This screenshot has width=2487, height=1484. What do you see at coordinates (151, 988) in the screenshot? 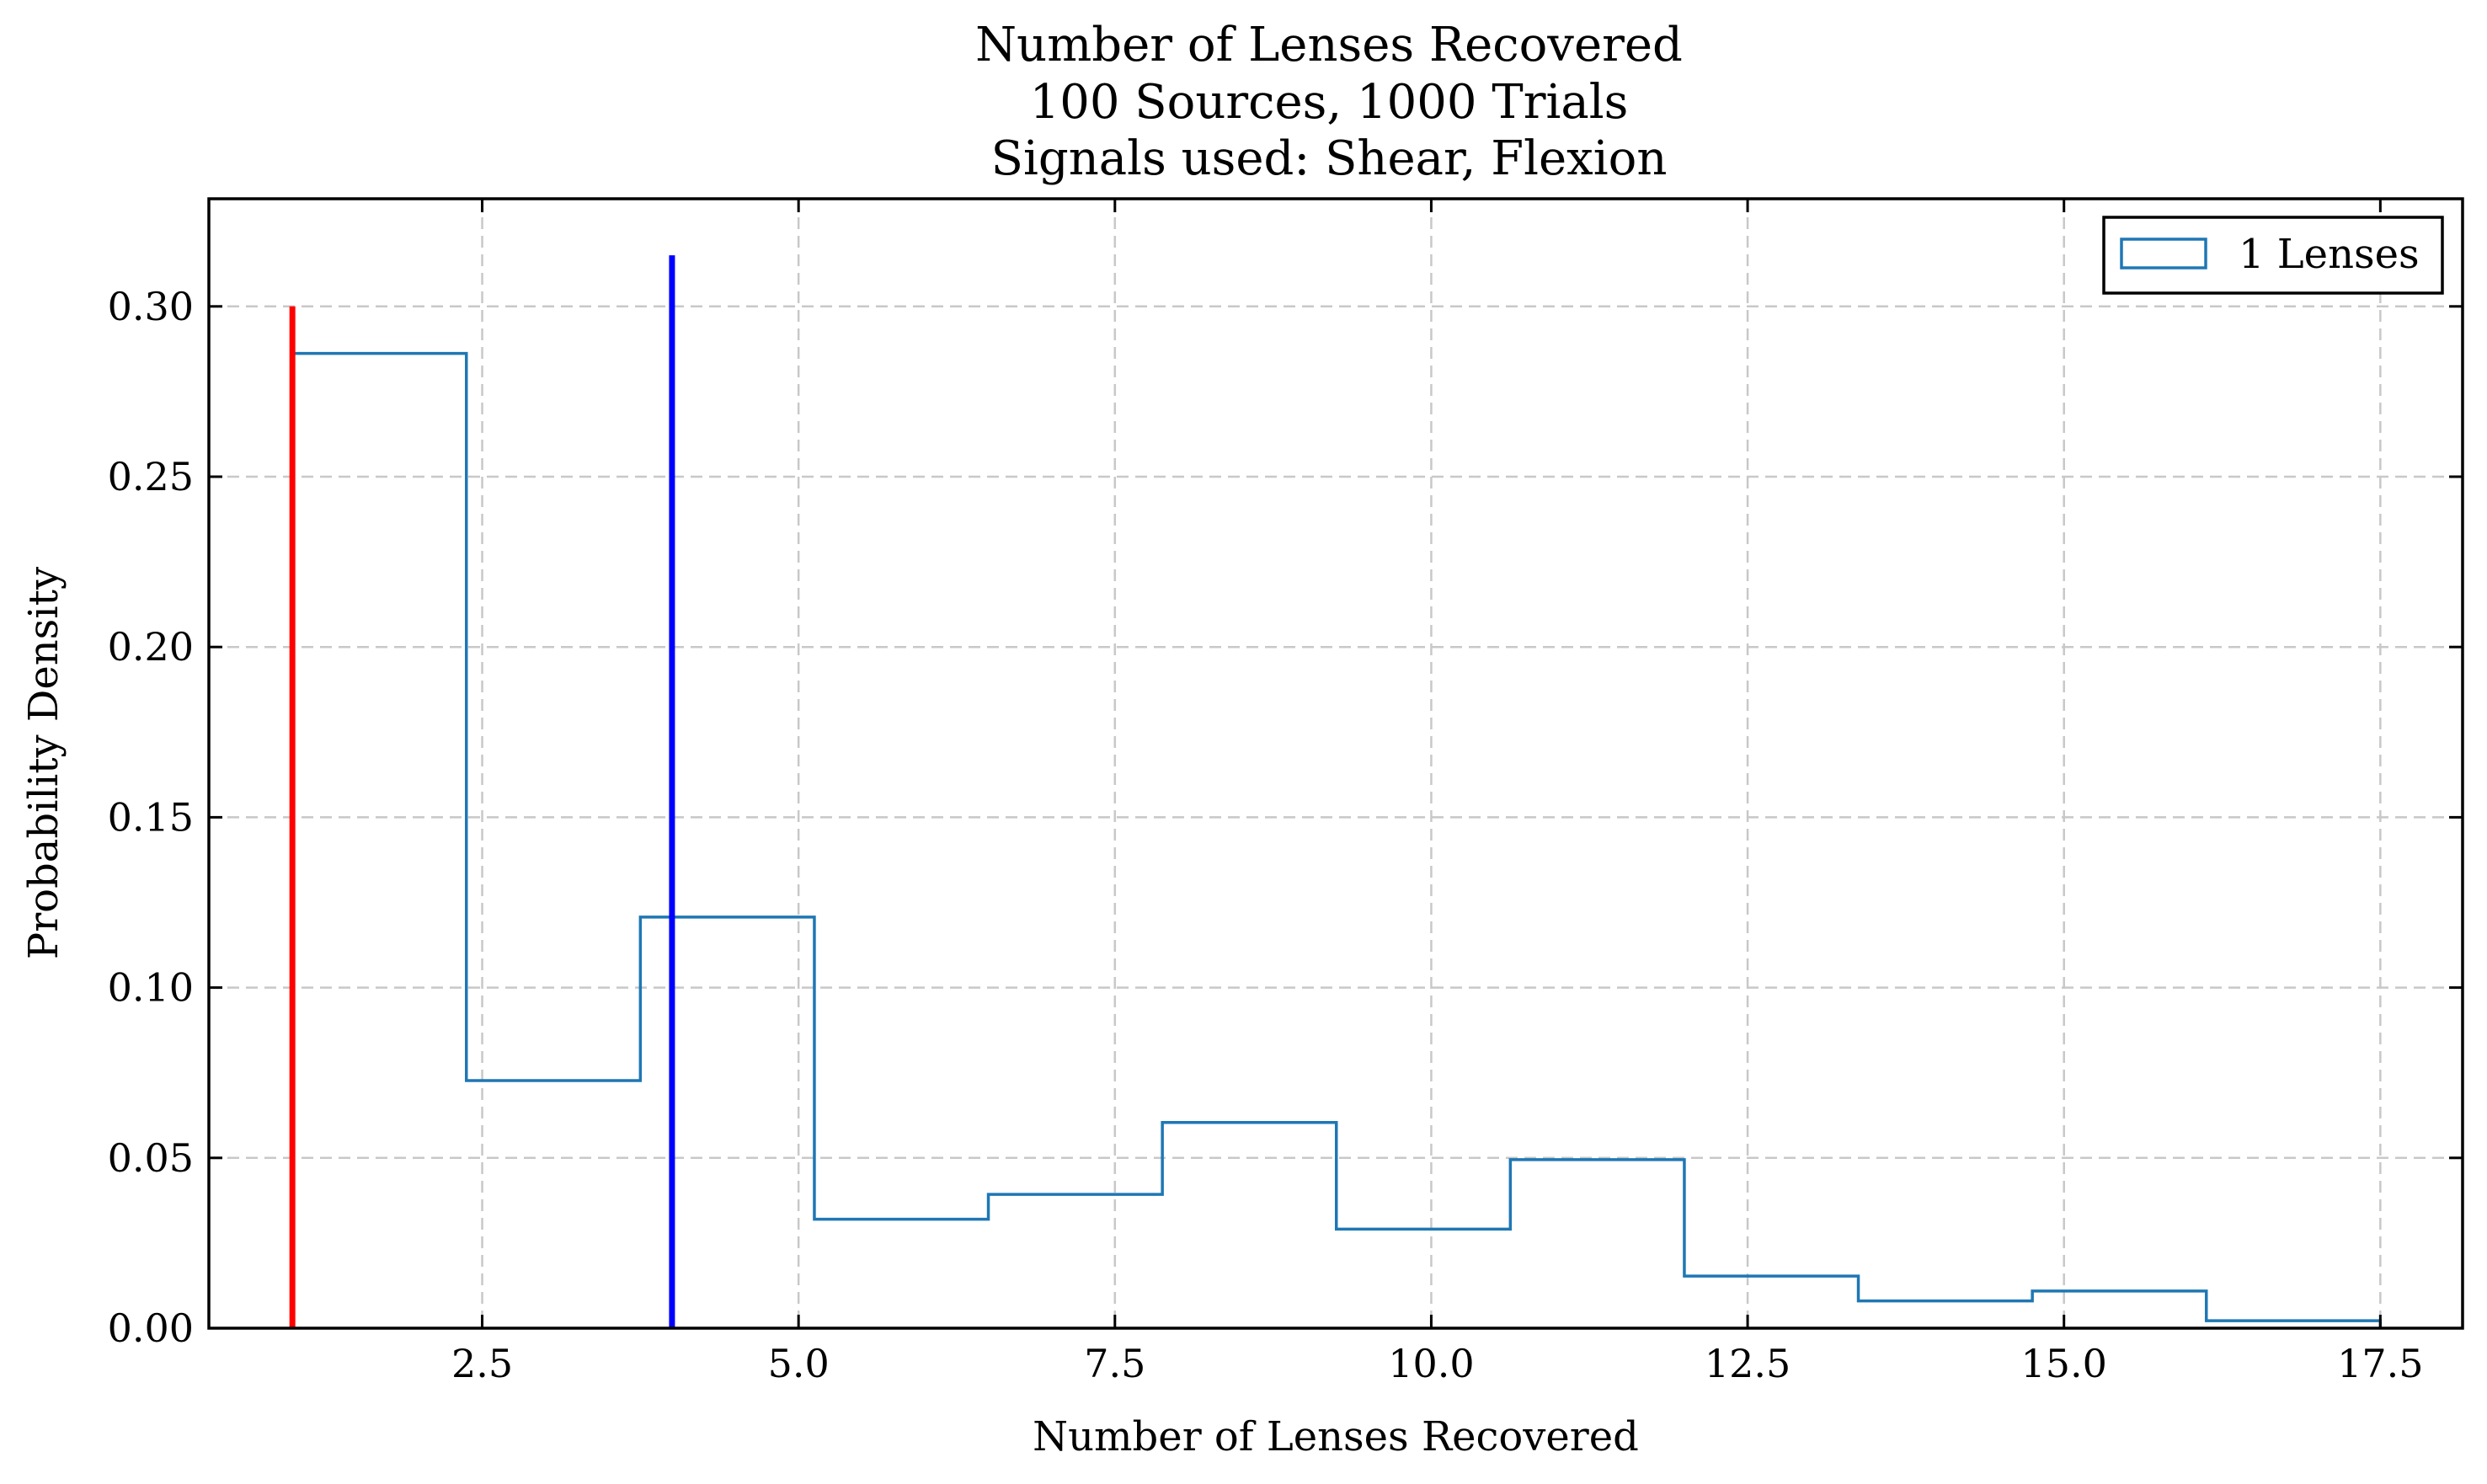
I see `y-tick-label: 0.10` at bounding box center [151, 988].